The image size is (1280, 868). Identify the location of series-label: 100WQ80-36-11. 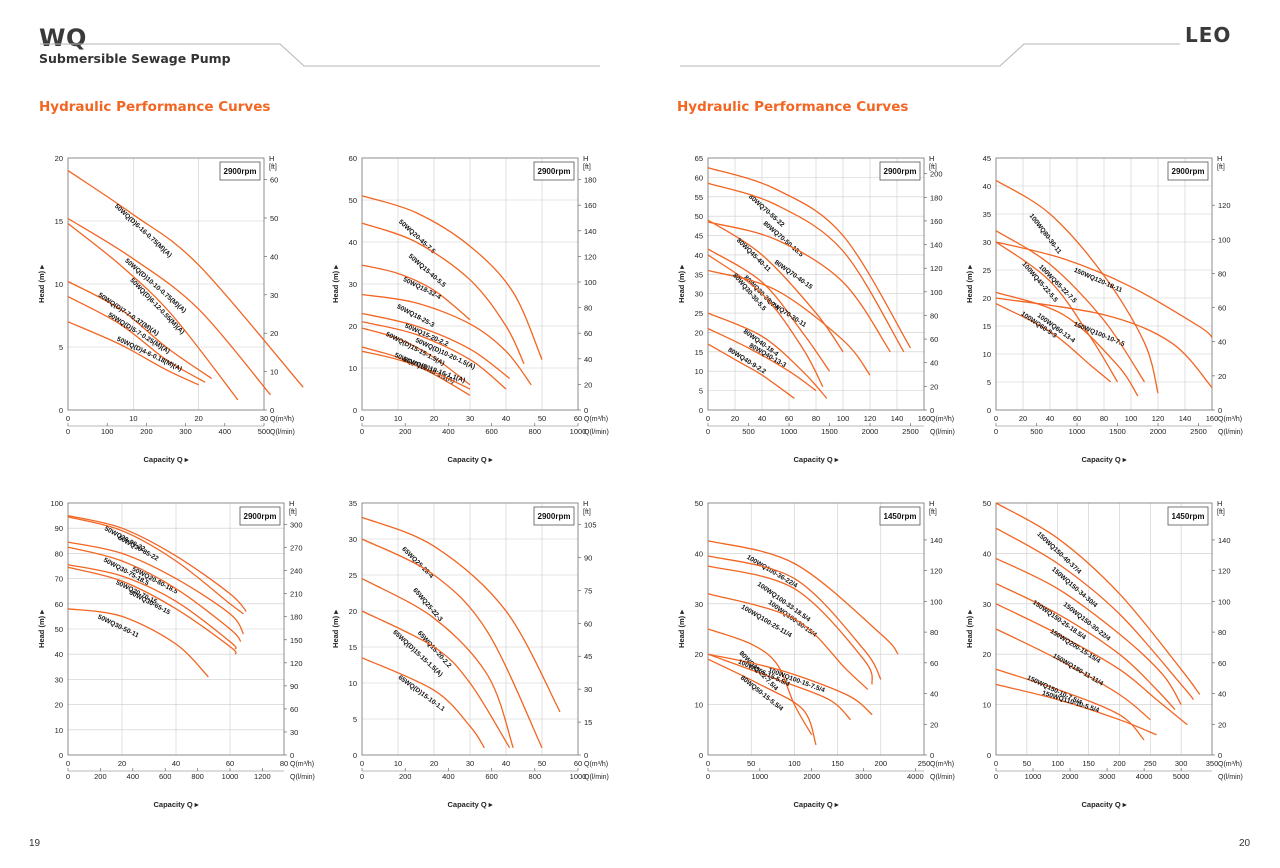
(1045, 234).